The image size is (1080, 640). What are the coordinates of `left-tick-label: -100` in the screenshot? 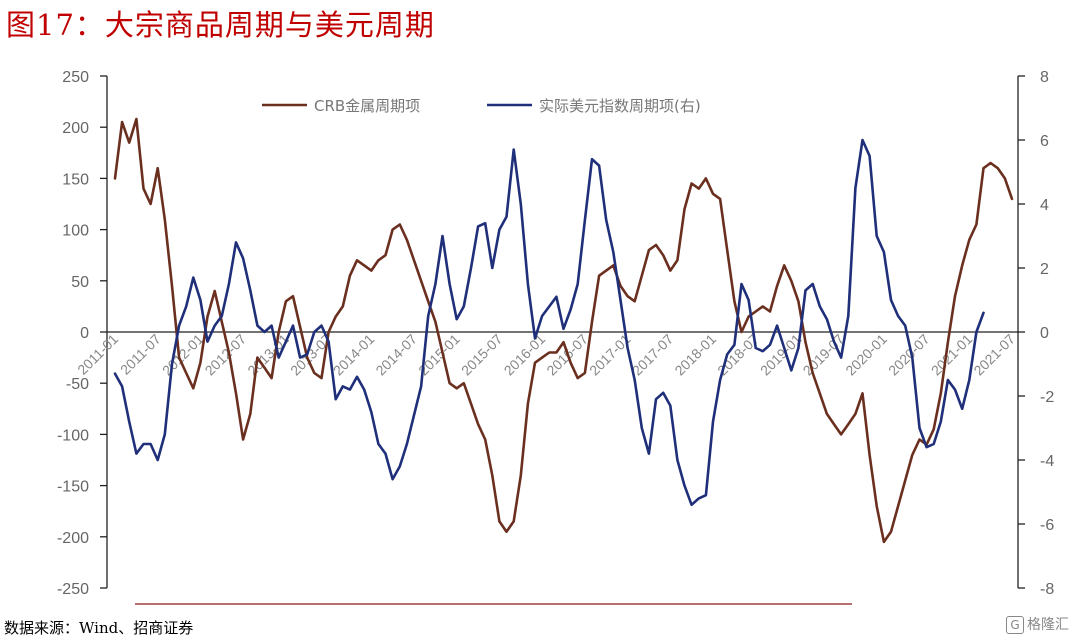 It's located at (73, 435).